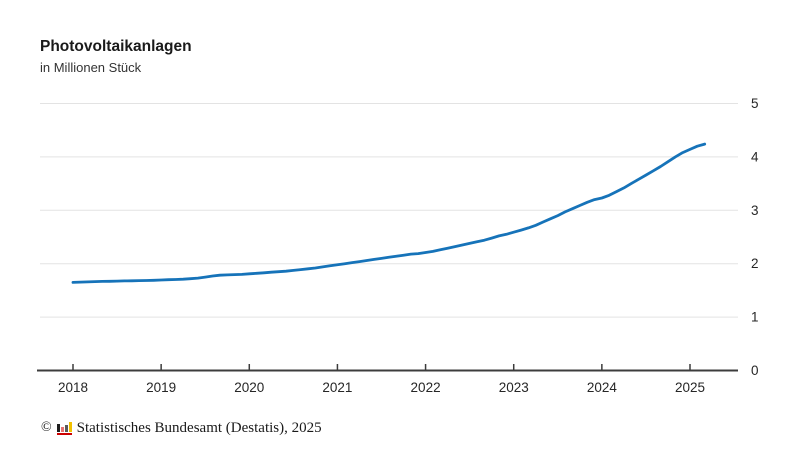  What do you see at coordinates (91, 67) in the screenshot?
I see `chart-subtitle: in Millionen Stück` at bounding box center [91, 67].